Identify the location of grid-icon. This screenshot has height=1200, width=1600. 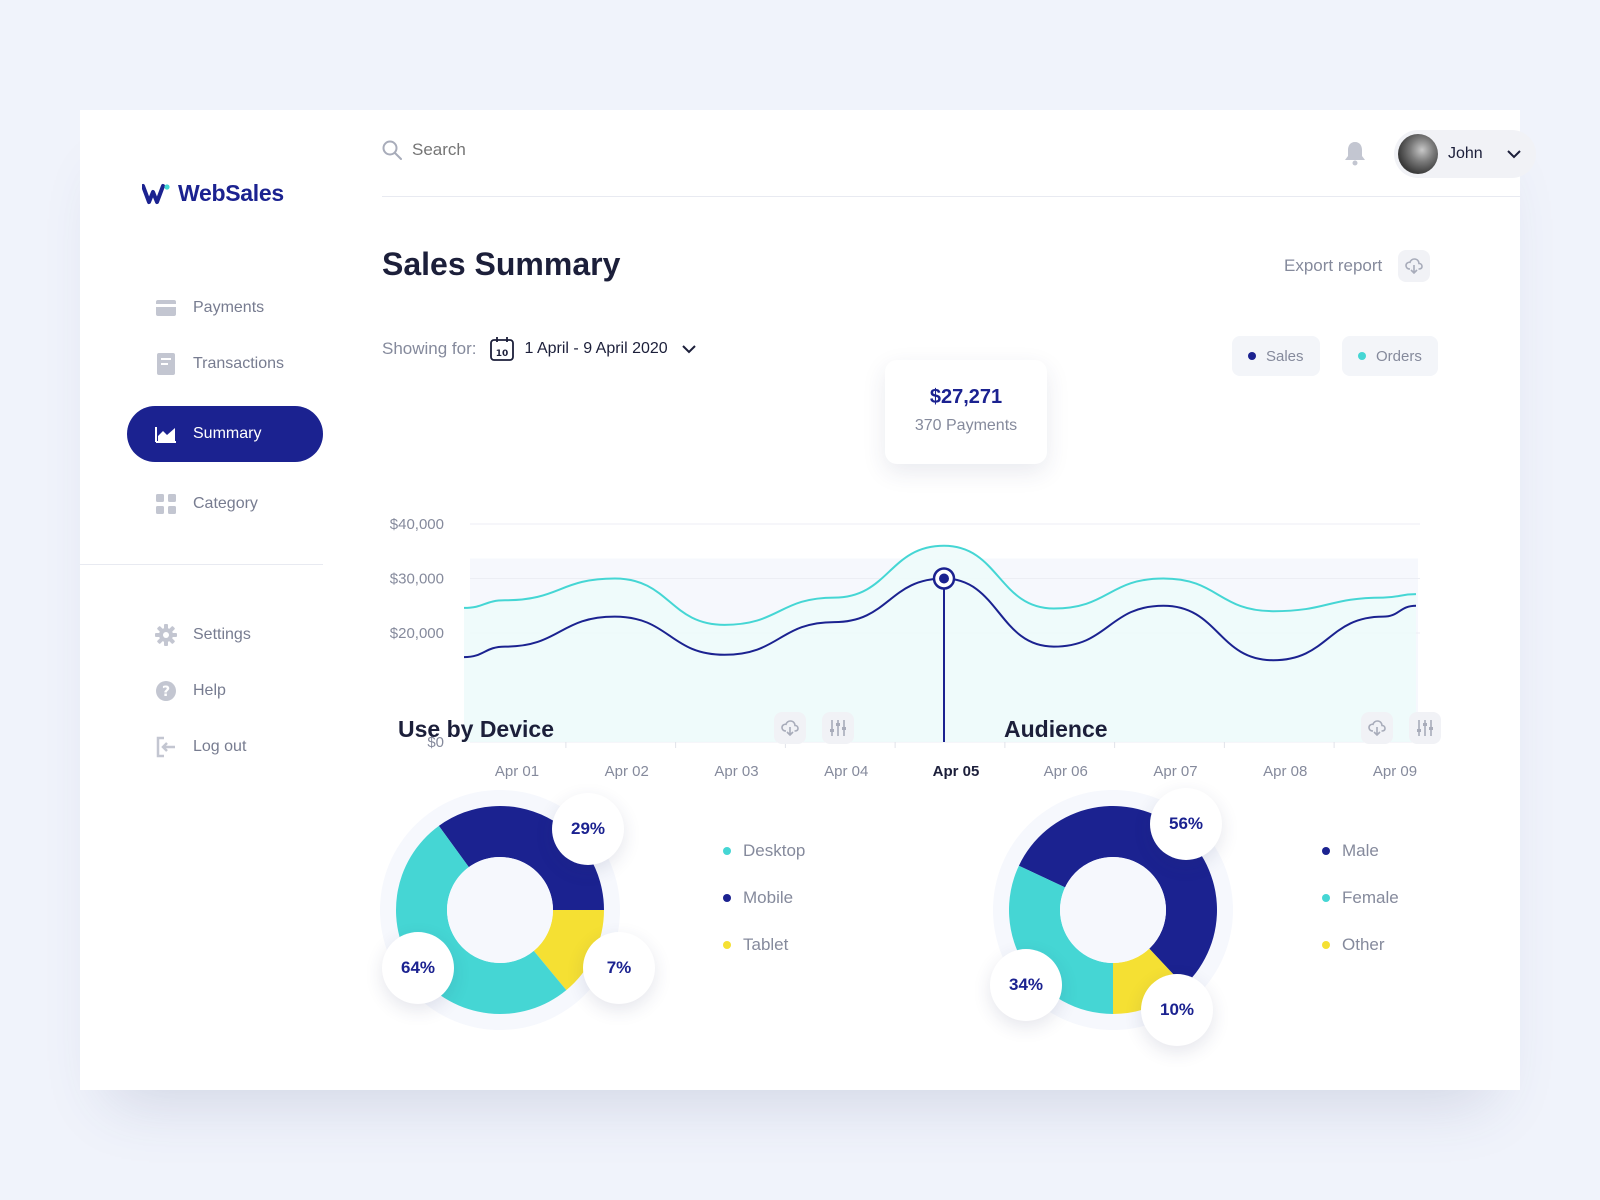
(166, 504).